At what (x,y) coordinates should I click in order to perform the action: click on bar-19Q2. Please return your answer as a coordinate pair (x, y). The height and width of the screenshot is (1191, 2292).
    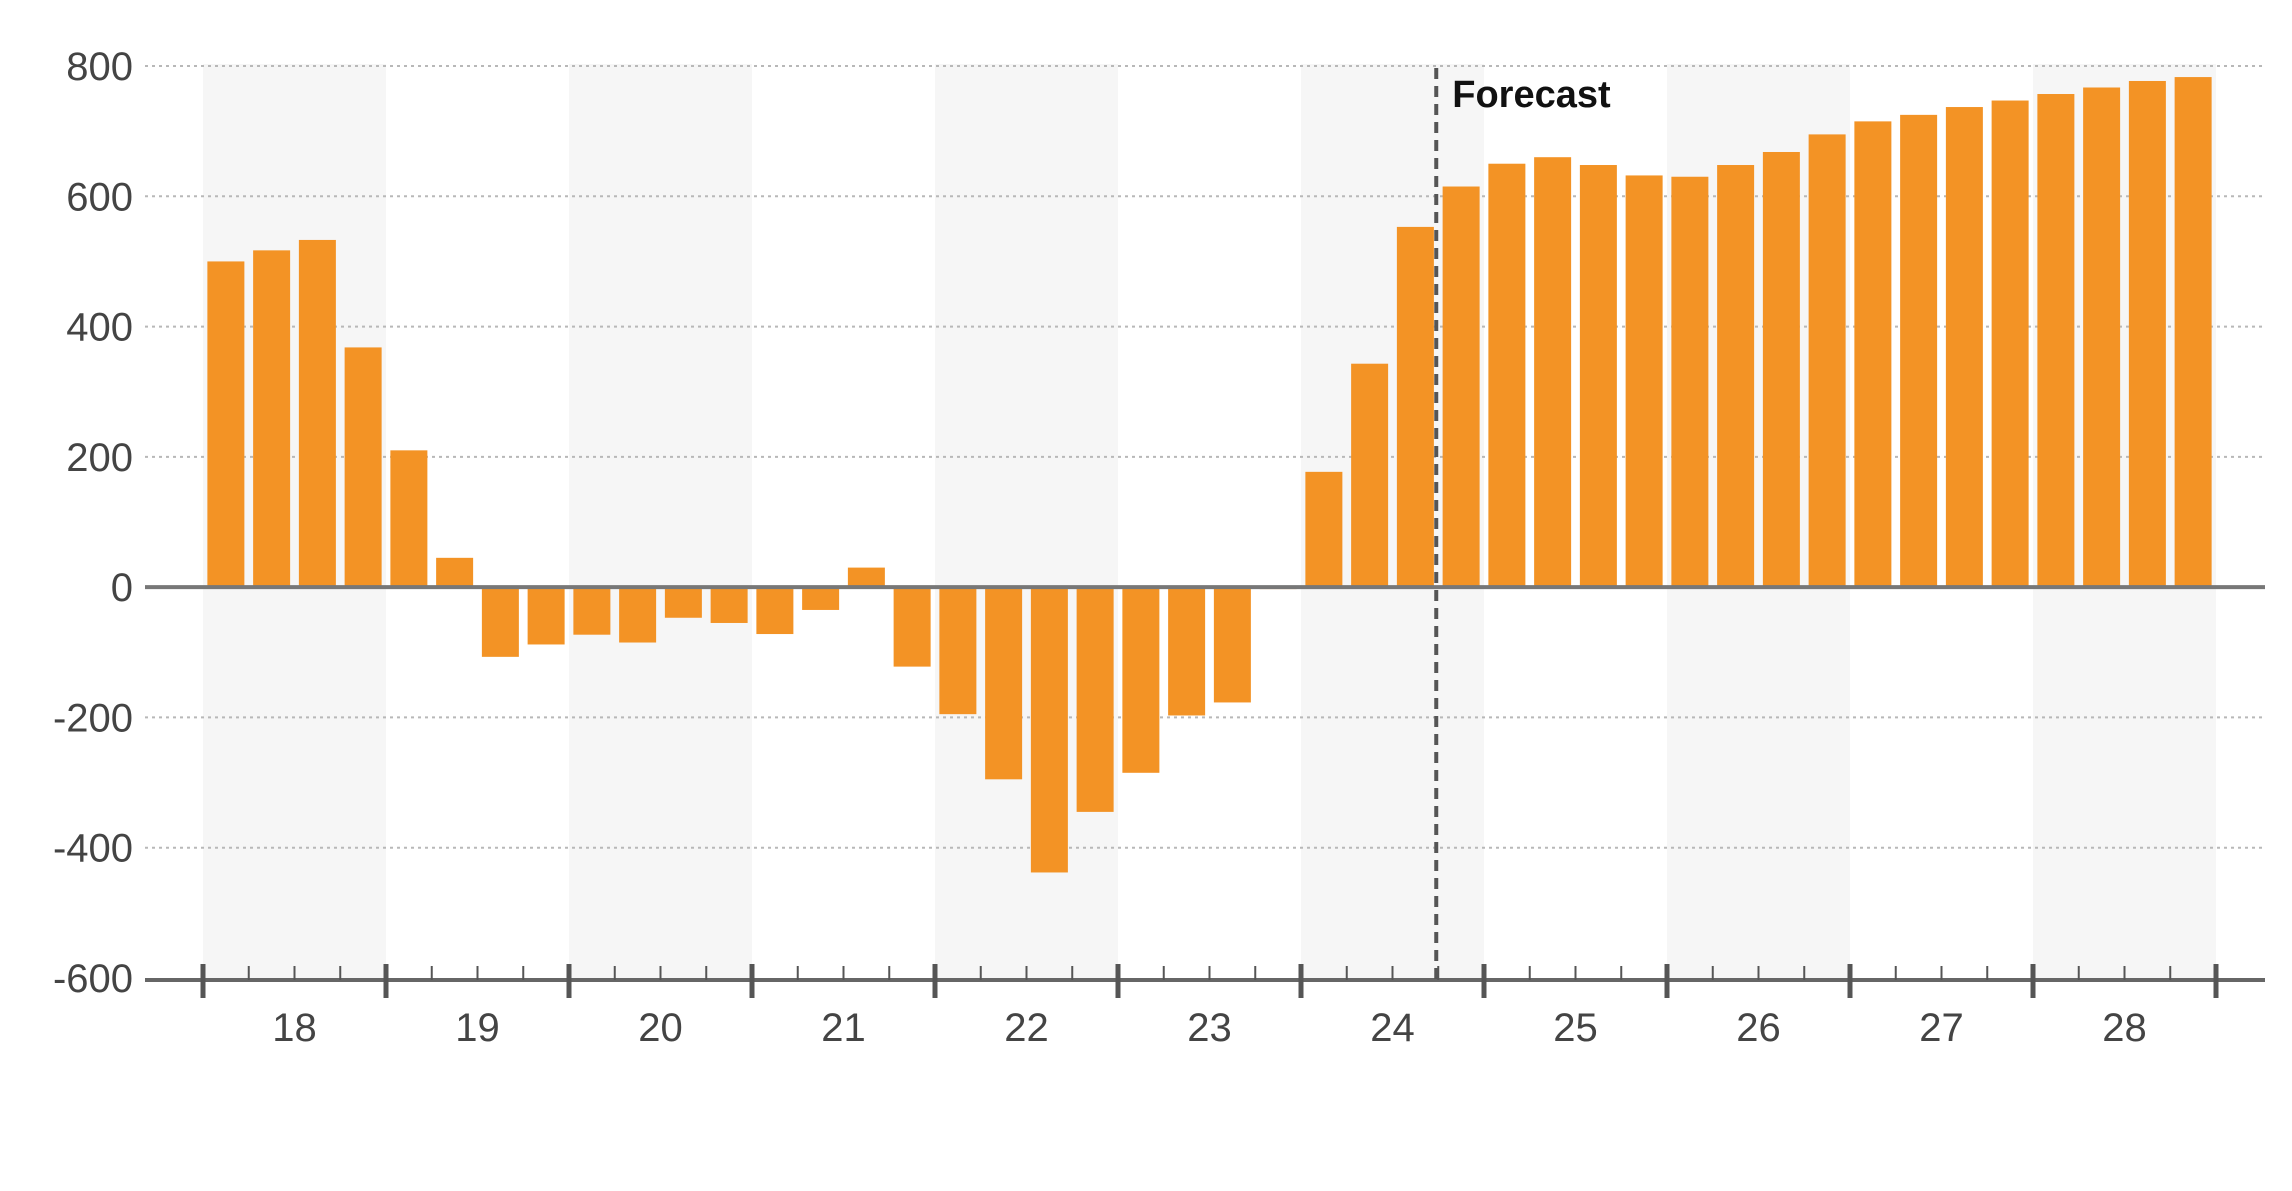
    Looking at the image, I should click on (455, 572).